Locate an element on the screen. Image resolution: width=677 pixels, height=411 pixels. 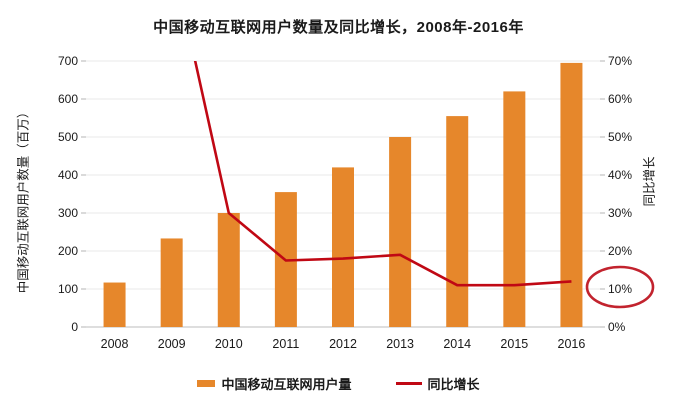
x-axis-label-2015: 2015 is located at coordinates (514, 344).